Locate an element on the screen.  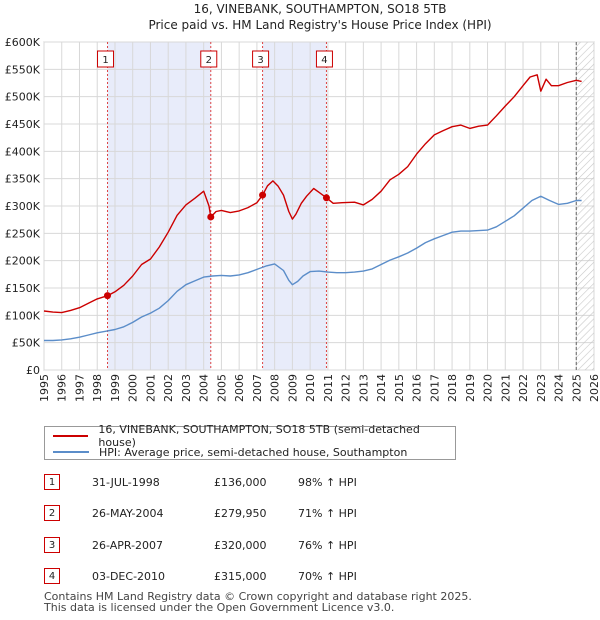
x-tick-label: 2009 is located at coordinates (292, 388).